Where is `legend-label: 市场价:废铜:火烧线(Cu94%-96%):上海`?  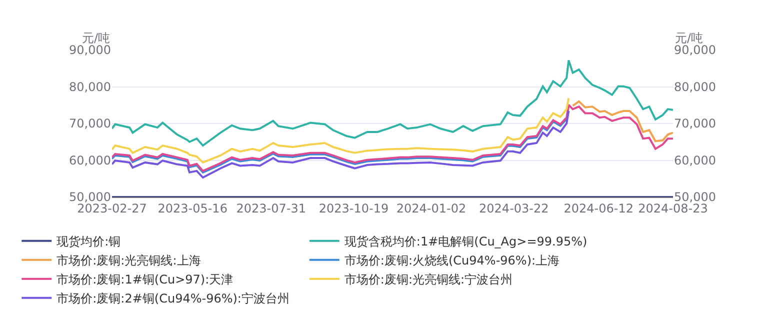 legend-label: 市场价:废铜:火烧线(Cu94%-96%):上海 is located at coordinates (452, 261).